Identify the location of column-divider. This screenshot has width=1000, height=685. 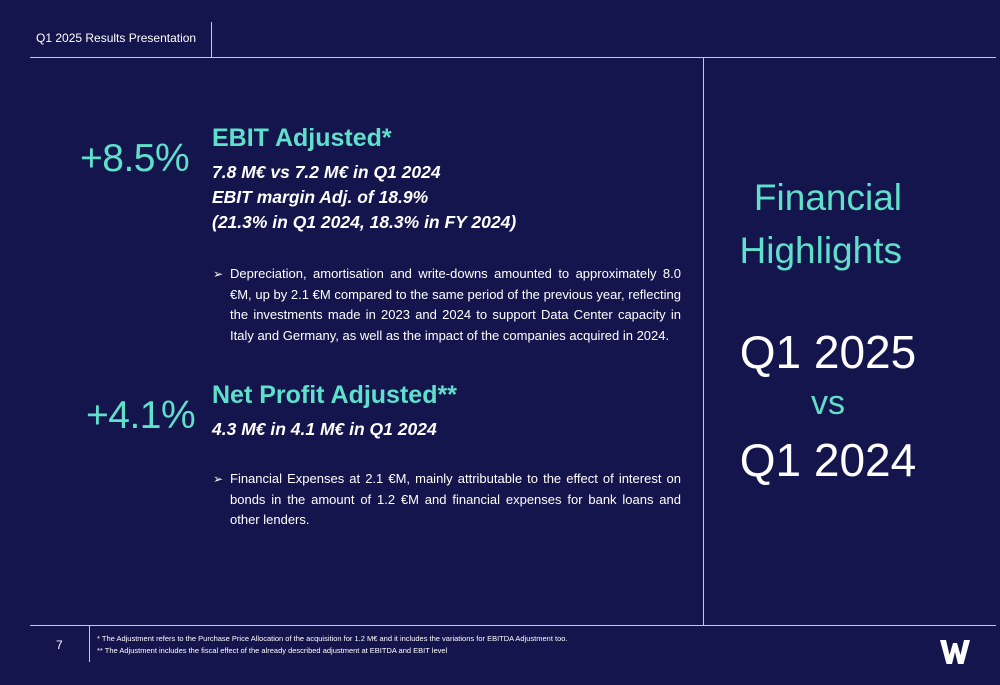
(703, 341).